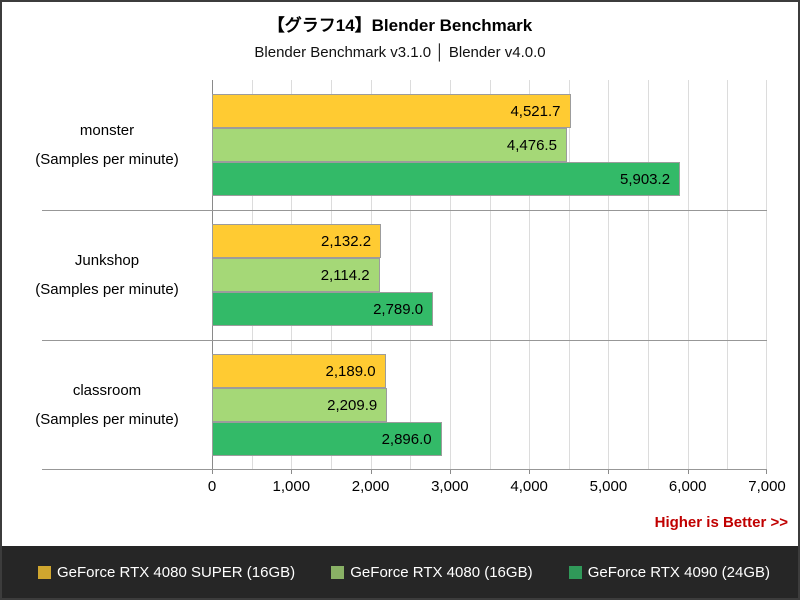  What do you see at coordinates (107, 130) in the screenshot?
I see `category-label: monster` at bounding box center [107, 130].